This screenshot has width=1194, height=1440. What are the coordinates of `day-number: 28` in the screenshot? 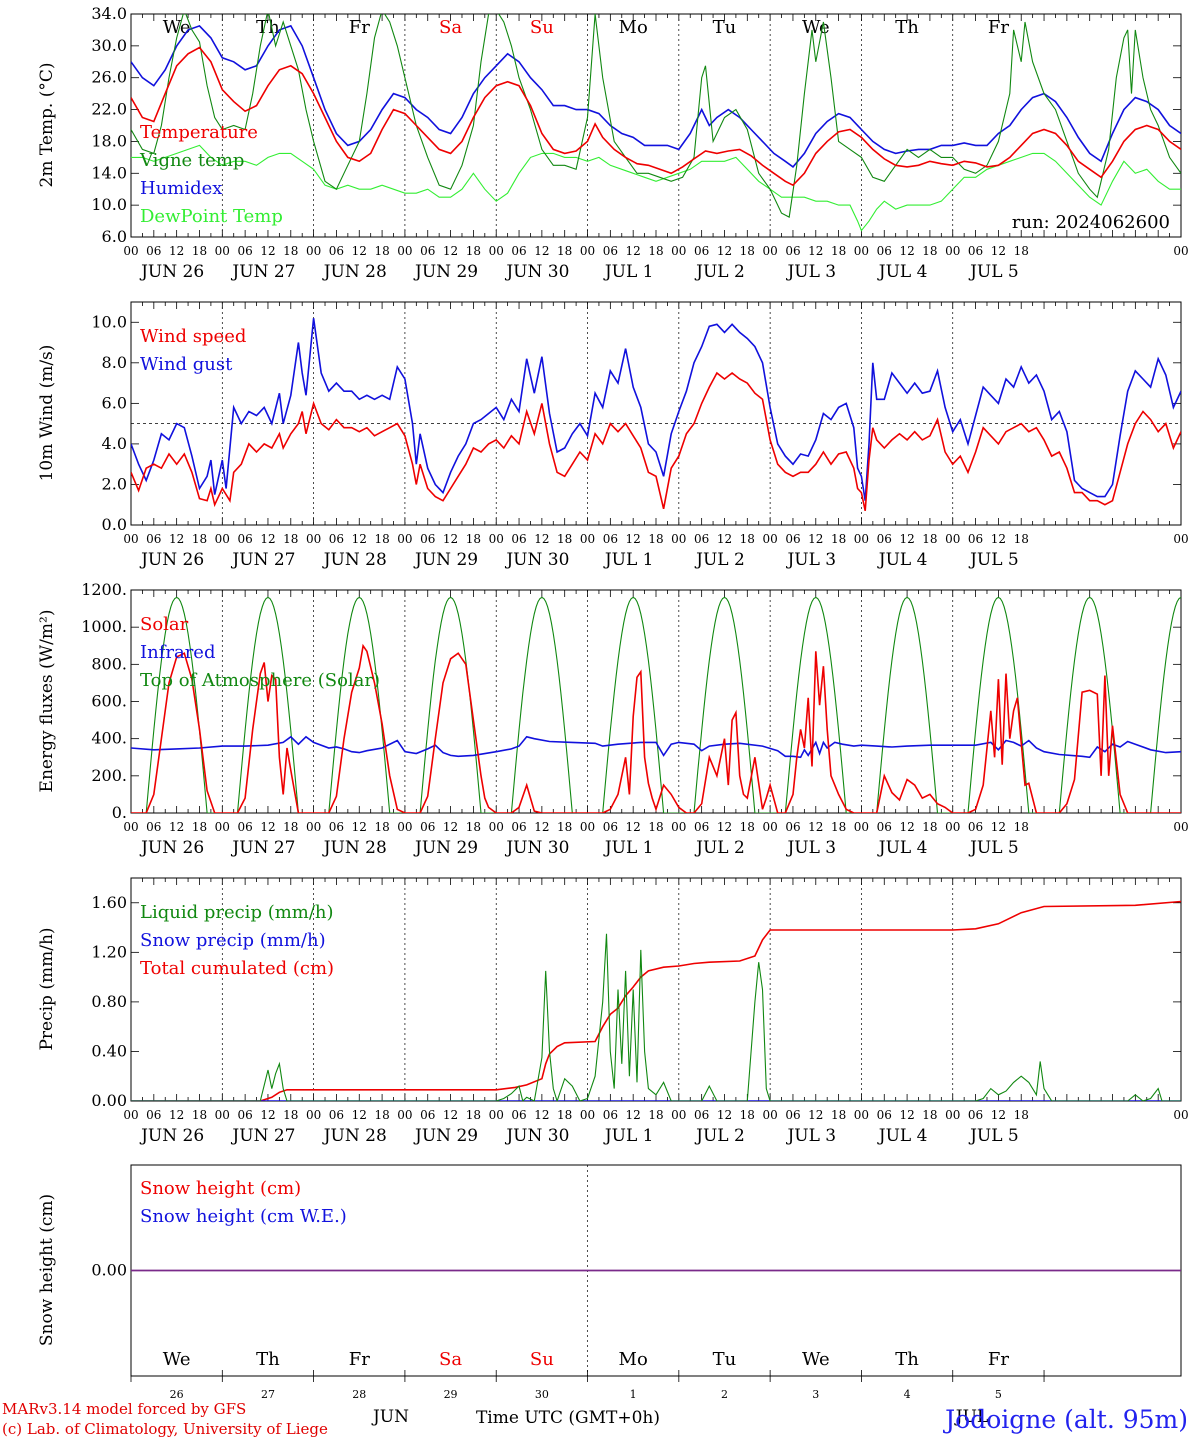 It's located at (359, 1394).